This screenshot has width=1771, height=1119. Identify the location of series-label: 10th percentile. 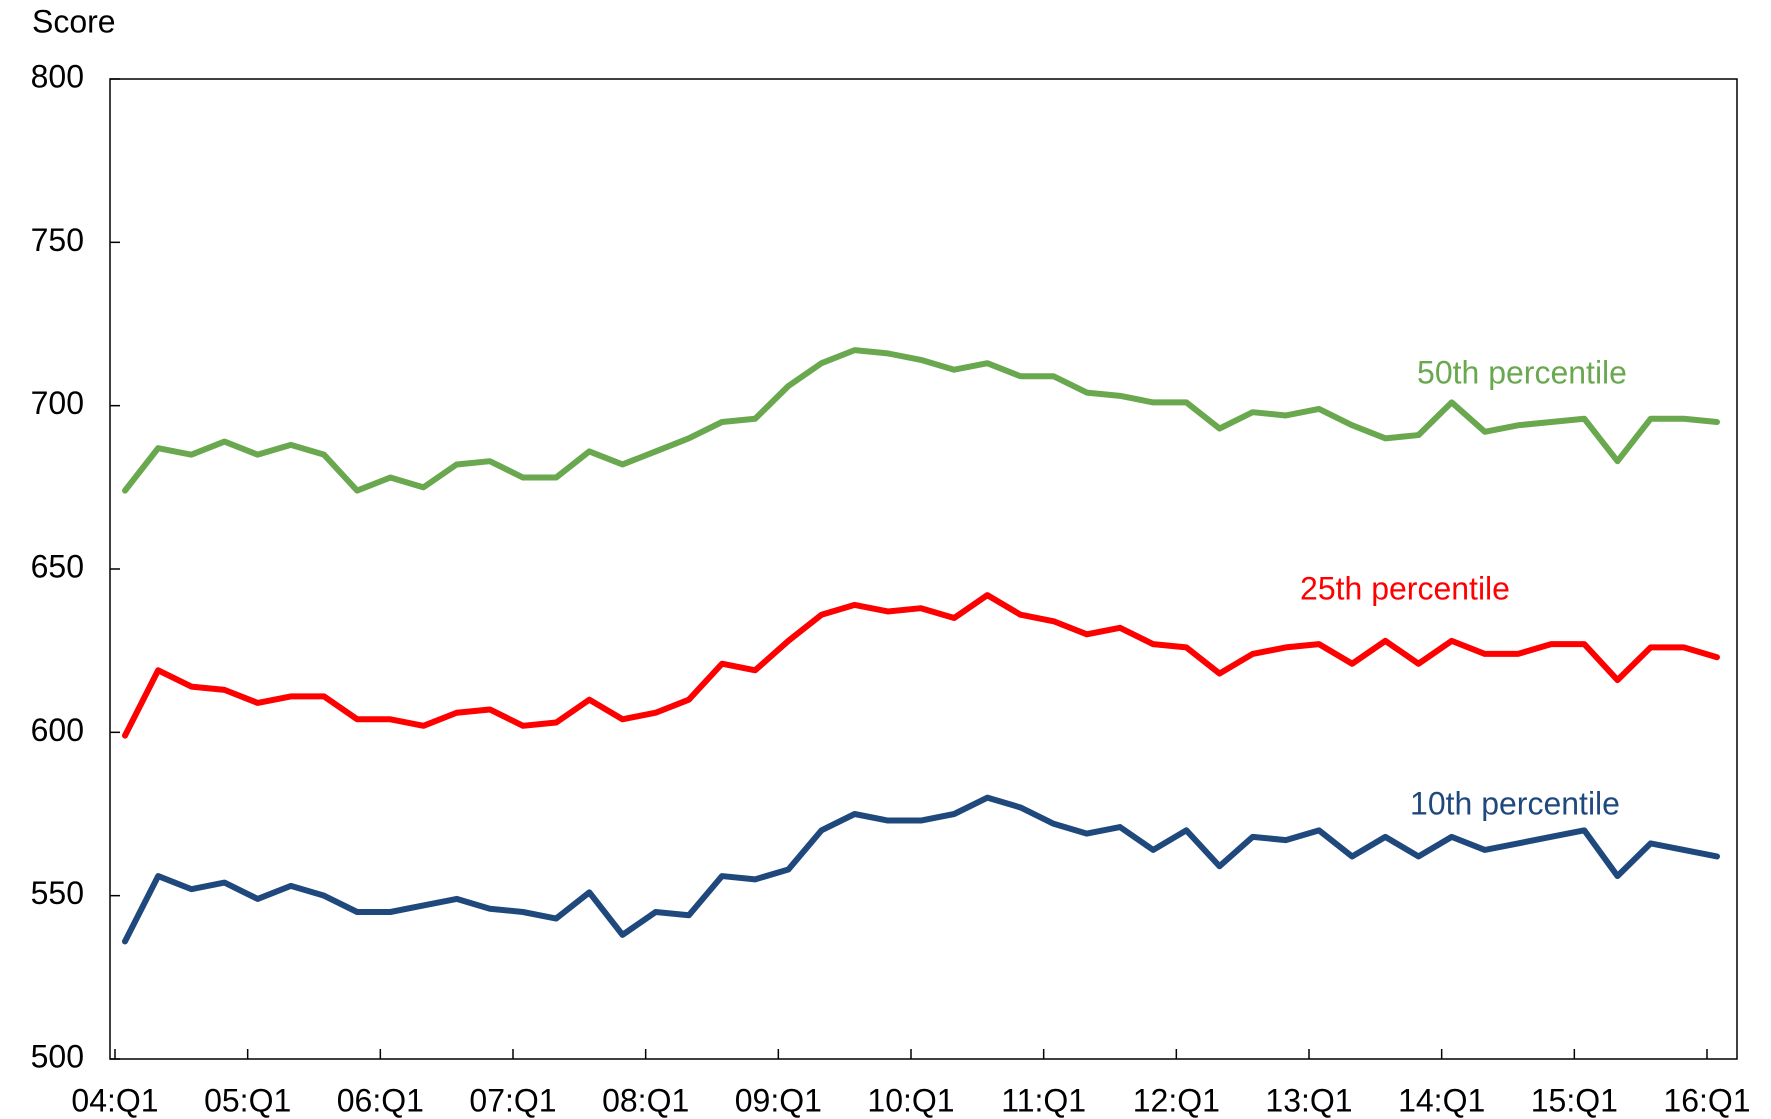
(1515, 803).